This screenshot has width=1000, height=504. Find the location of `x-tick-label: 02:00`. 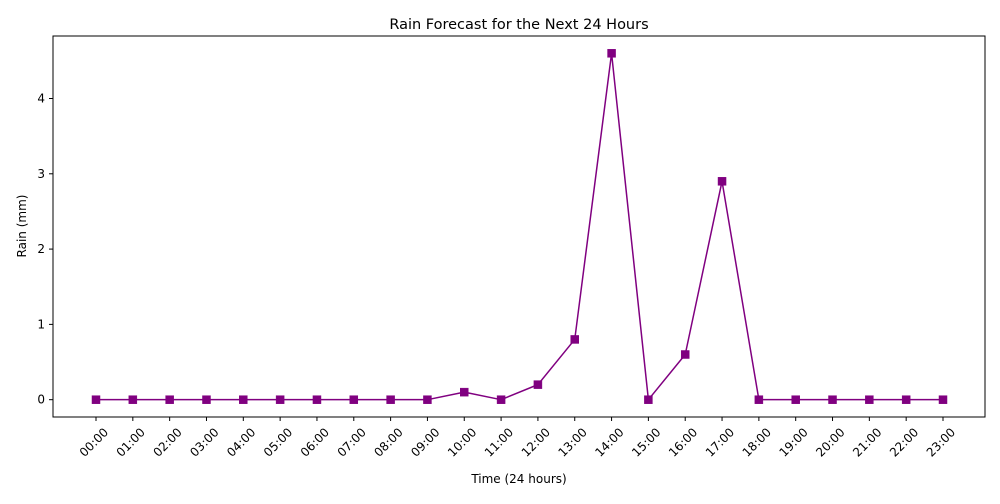

x-tick-label: 02:00 is located at coordinates (167, 442).